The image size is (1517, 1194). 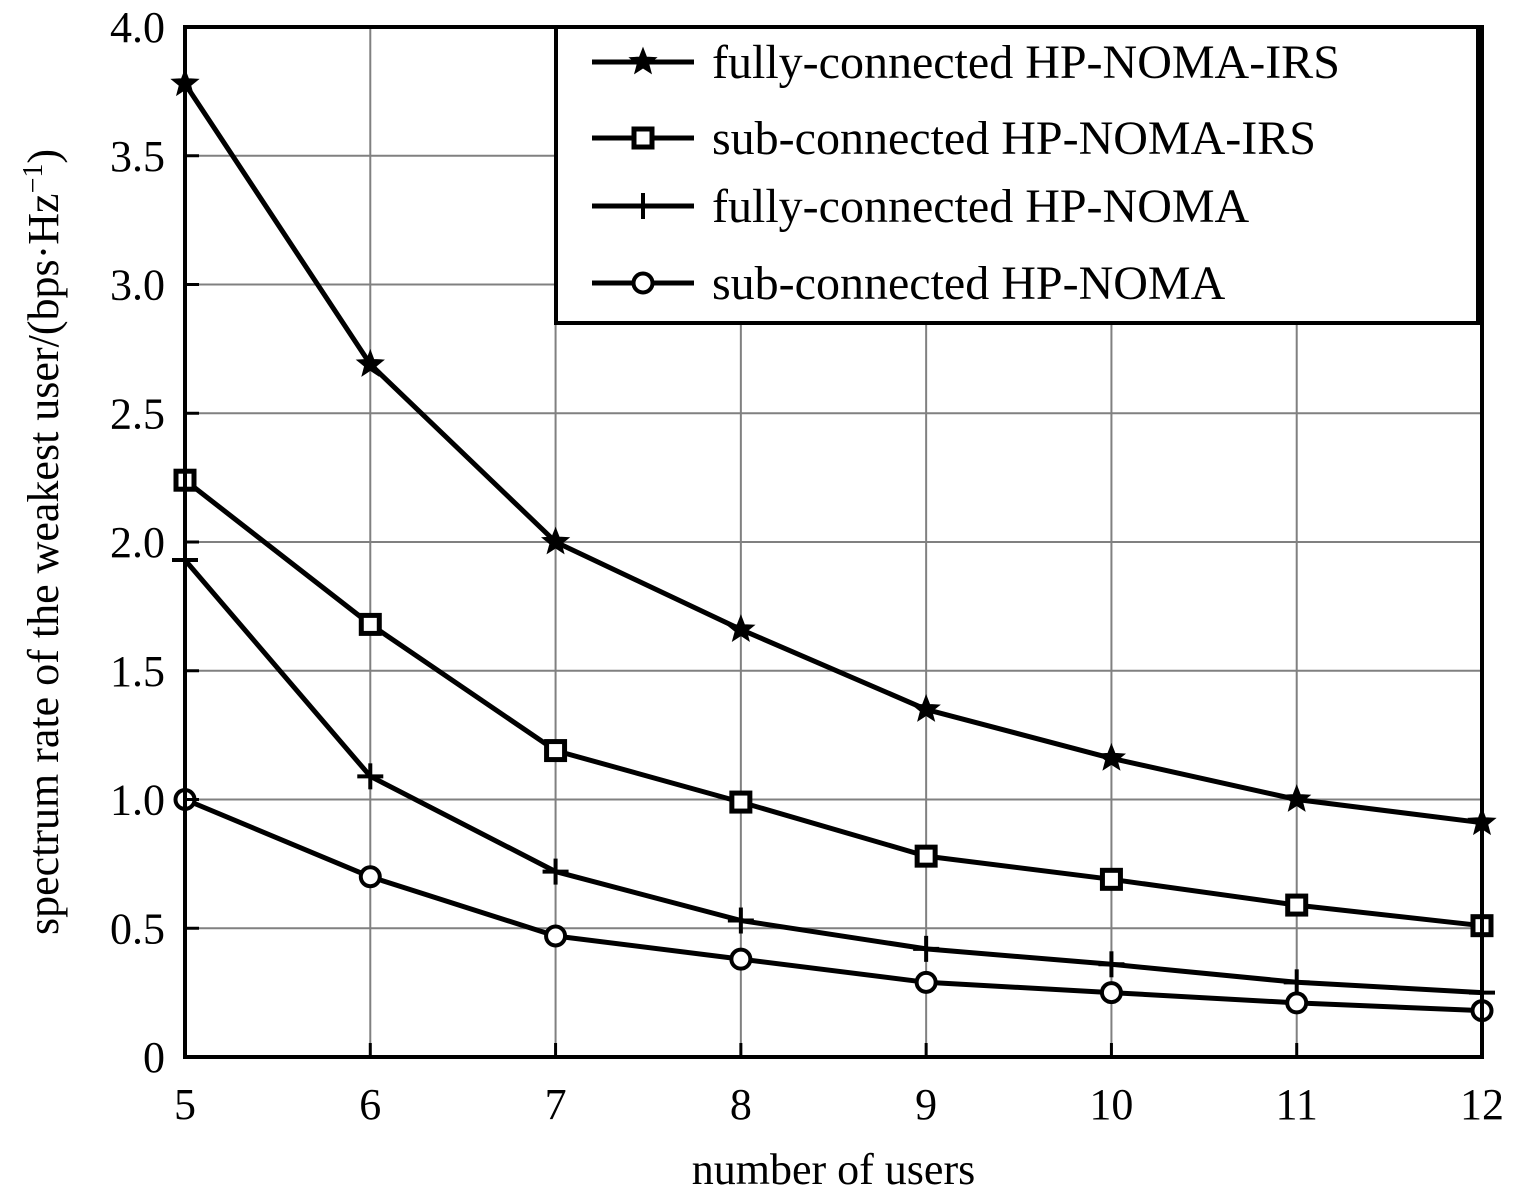 I want to click on x-tick-label: 12, so click(x=1482, y=1104).